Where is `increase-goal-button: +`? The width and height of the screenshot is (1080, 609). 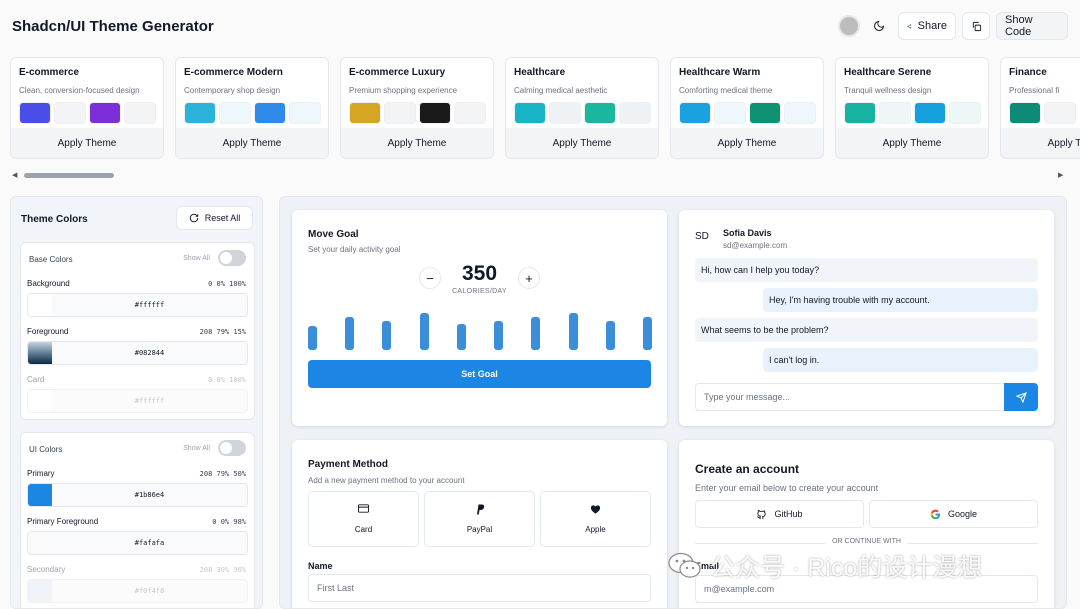
increase-goal-button: + is located at coordinates (529, 278).